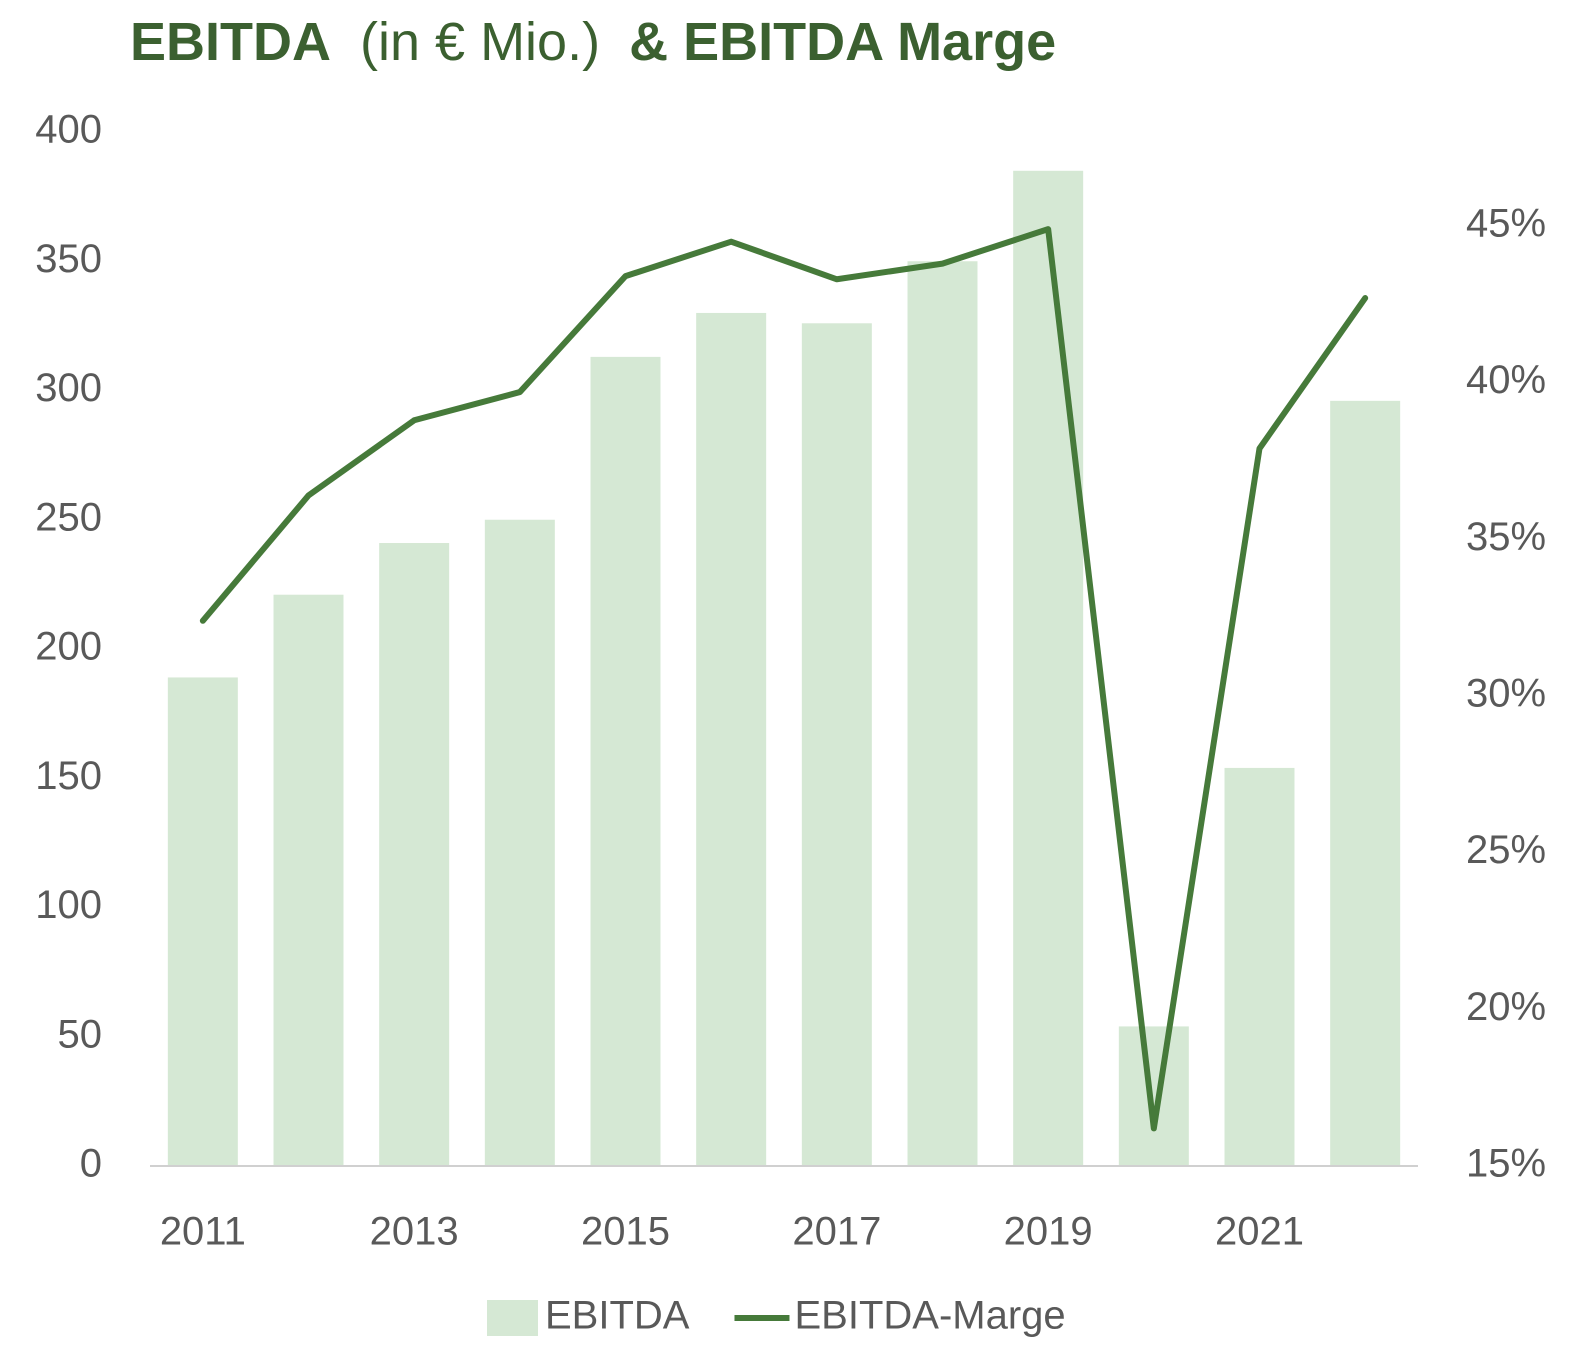 This screenshot has width=1585, height=1355. I want to click on x-tick-label: 2013, so click(414, 1232).